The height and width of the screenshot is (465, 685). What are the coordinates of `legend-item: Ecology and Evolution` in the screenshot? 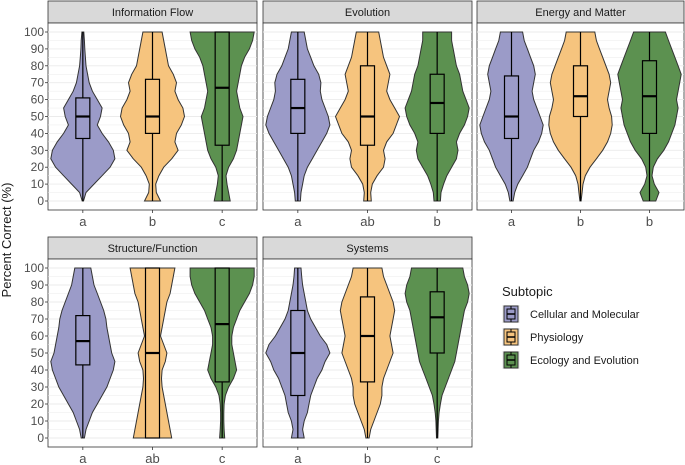 It's located at (570, 360).